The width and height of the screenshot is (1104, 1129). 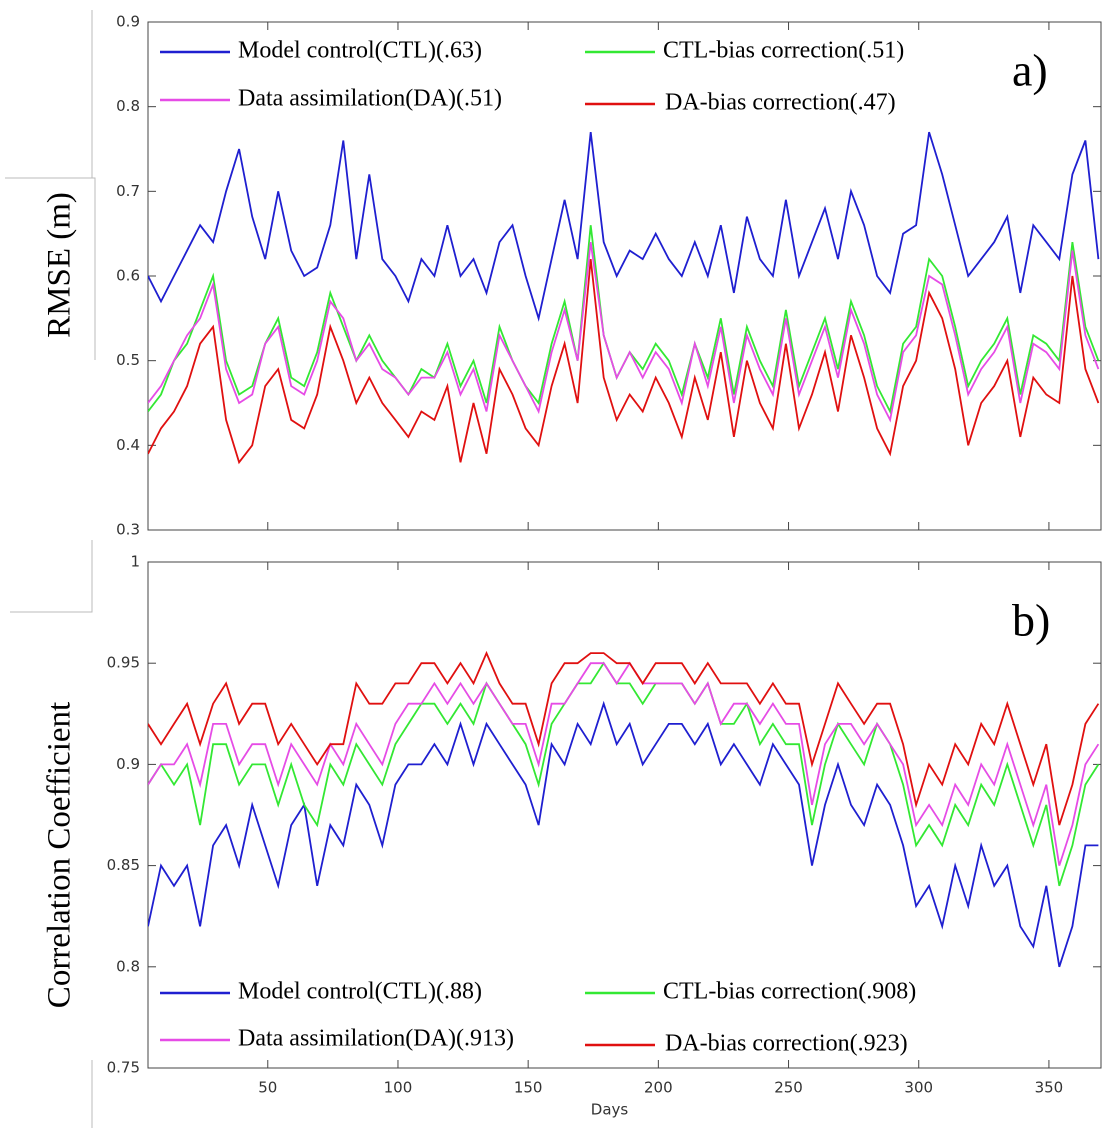 What do you see at coordinates (610, 1110) in the screenshot?
I see `x-axis-label: Days` at bounding box center [610, 1110].